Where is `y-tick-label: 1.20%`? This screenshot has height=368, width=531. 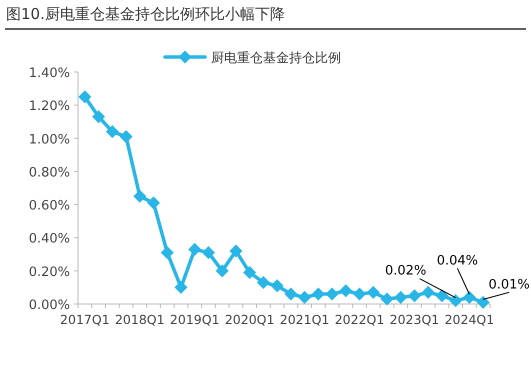
y-tick-label: 1.20% is located at coordinates (49, 106).